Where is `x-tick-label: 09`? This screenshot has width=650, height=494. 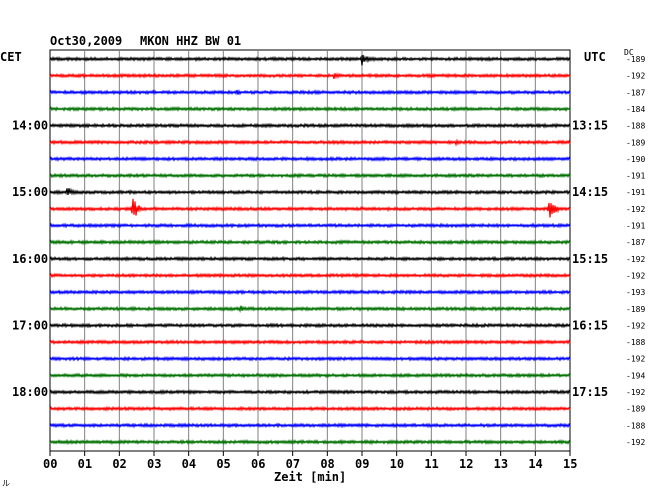 x-tick-label: 09 is located at coordinates (362, 464).